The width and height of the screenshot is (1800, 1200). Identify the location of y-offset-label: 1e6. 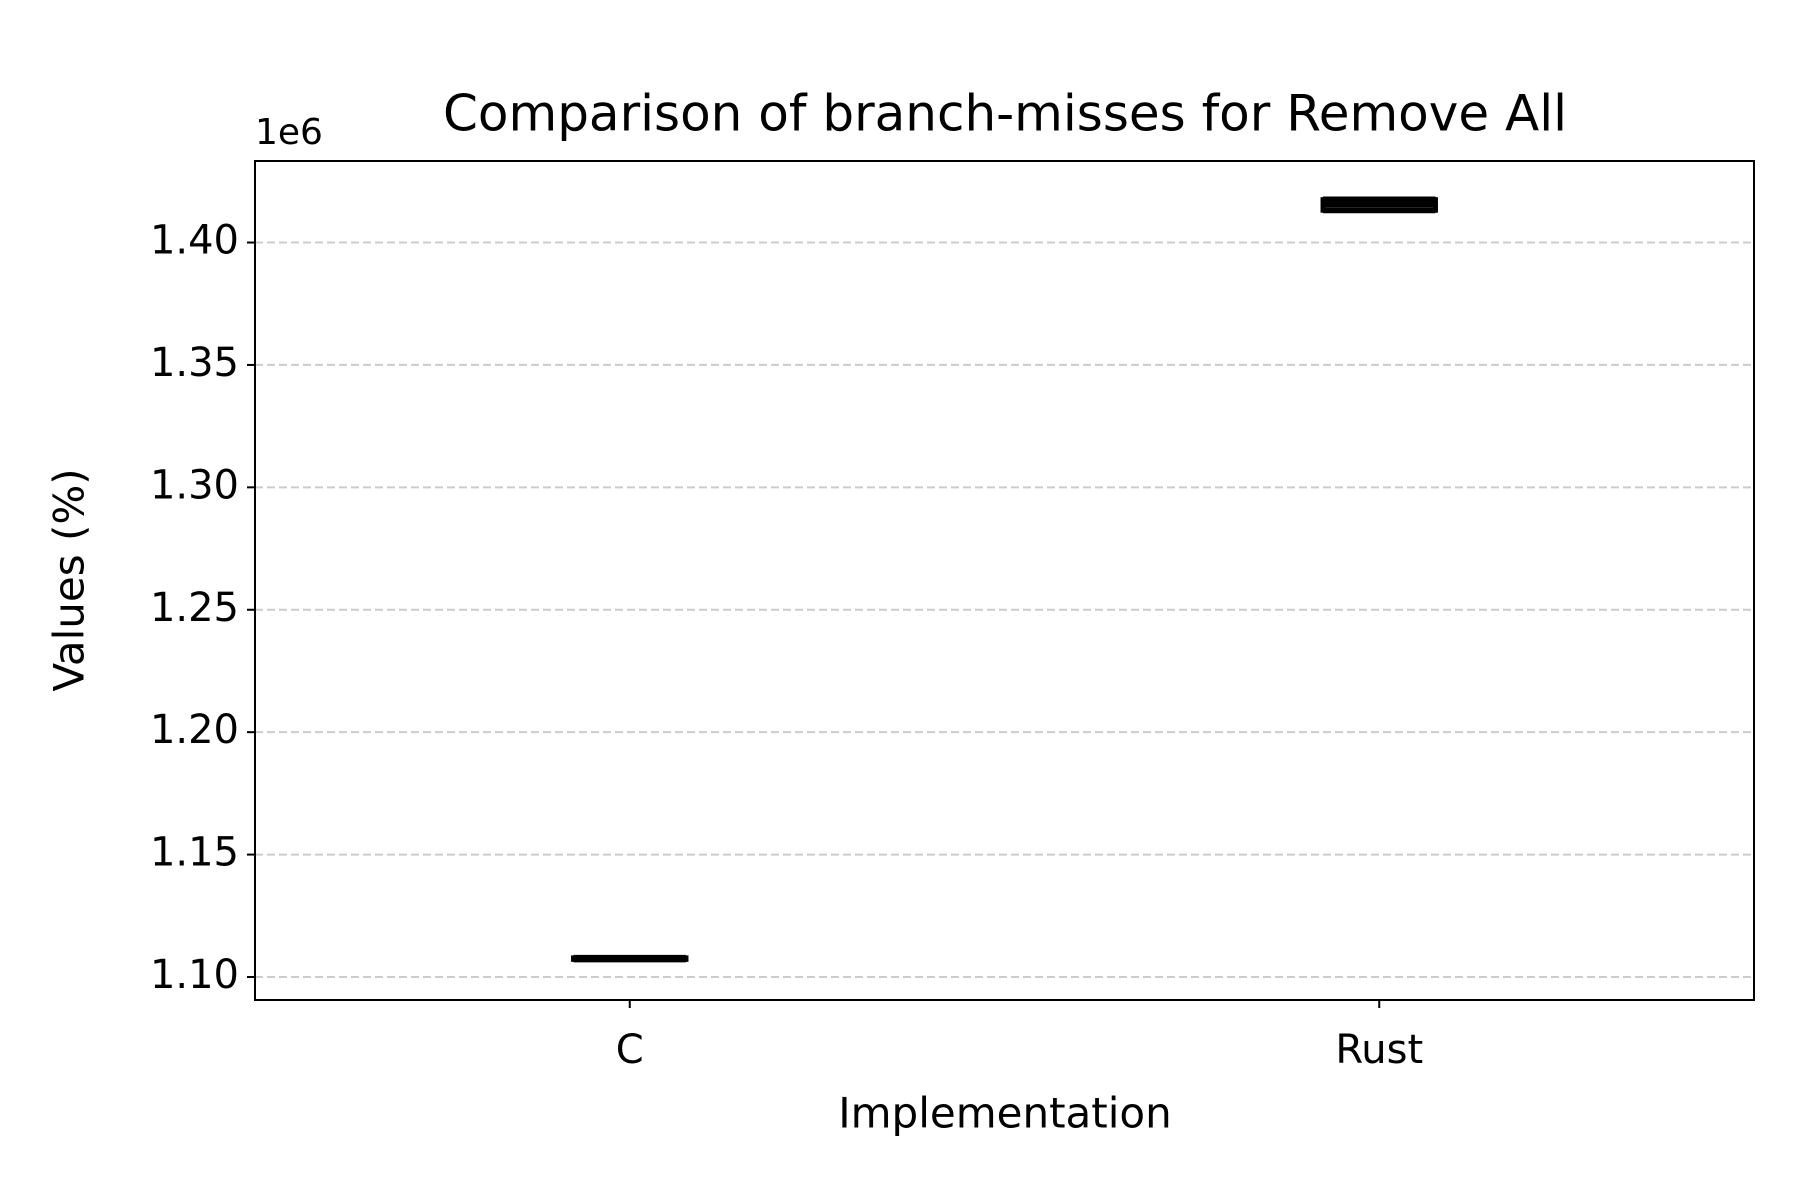
(289, 132).